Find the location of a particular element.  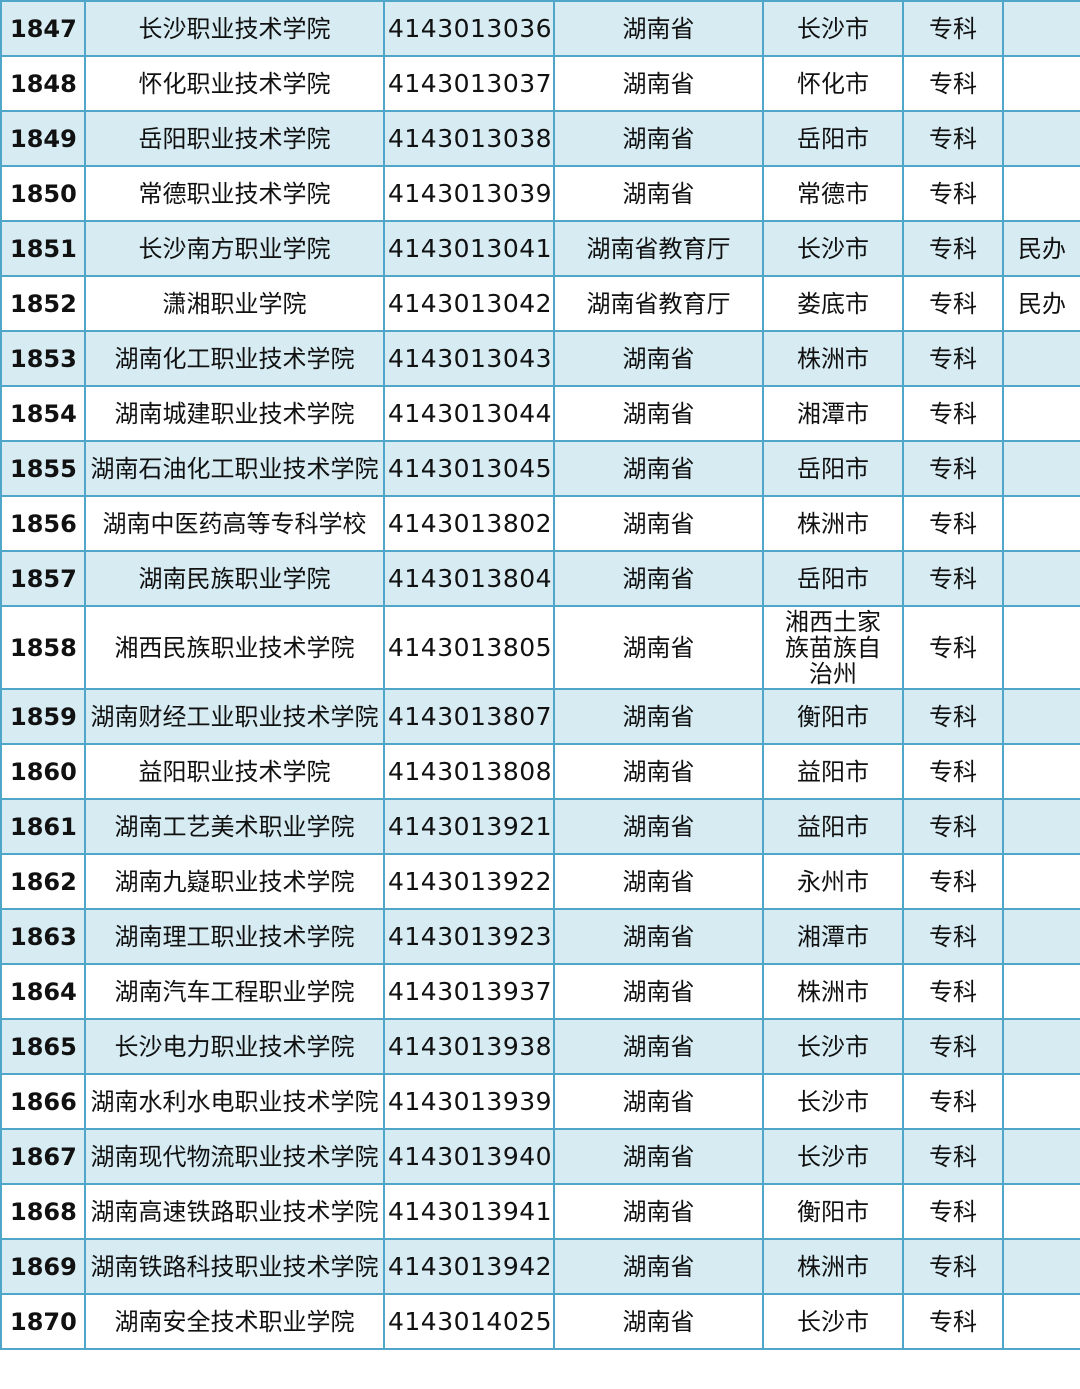

row-number-cell: 1848 is located at coordinates (43, 83).